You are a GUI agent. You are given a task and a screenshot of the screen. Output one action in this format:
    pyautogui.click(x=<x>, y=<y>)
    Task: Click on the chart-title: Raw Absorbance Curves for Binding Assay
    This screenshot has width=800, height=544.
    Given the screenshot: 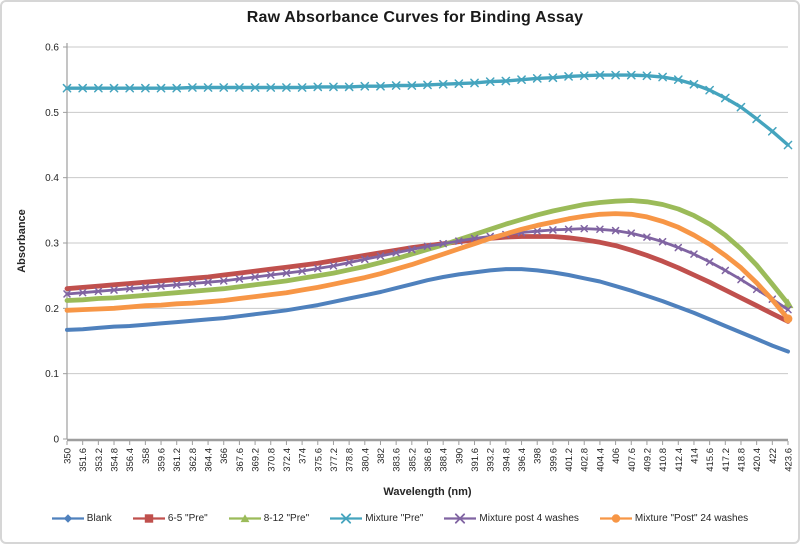 What is the action you would take?
    pyautogui.click(x=415, y=17)
    